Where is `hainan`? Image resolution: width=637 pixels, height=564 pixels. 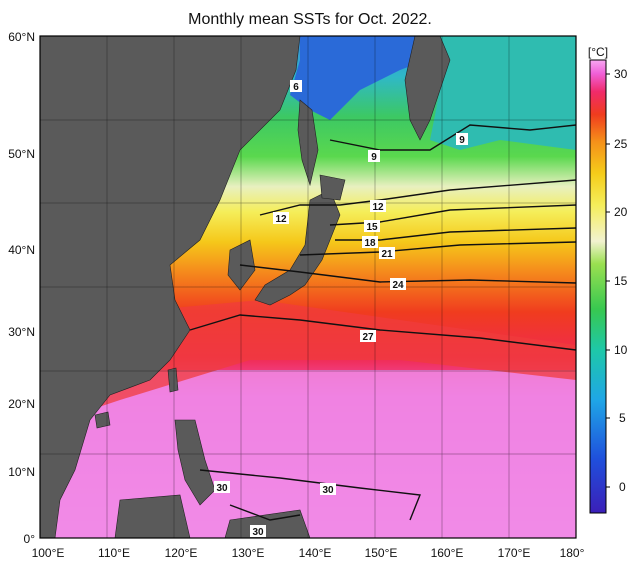 hainan is located at coordinates (102, 420).